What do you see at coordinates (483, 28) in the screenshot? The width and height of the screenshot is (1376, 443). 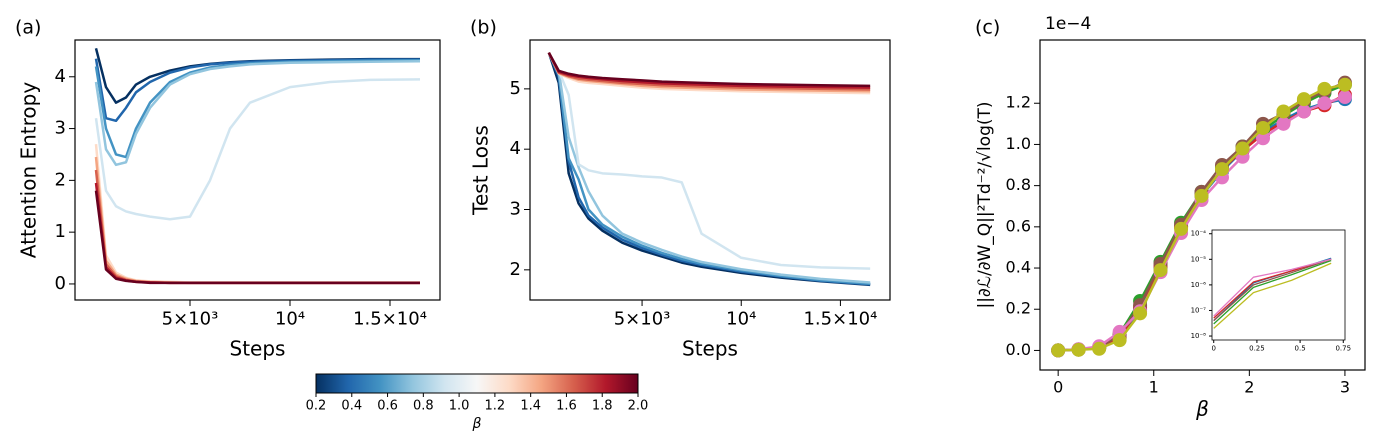 I see `panel-label: (b)` at bounding box center [483, 28].